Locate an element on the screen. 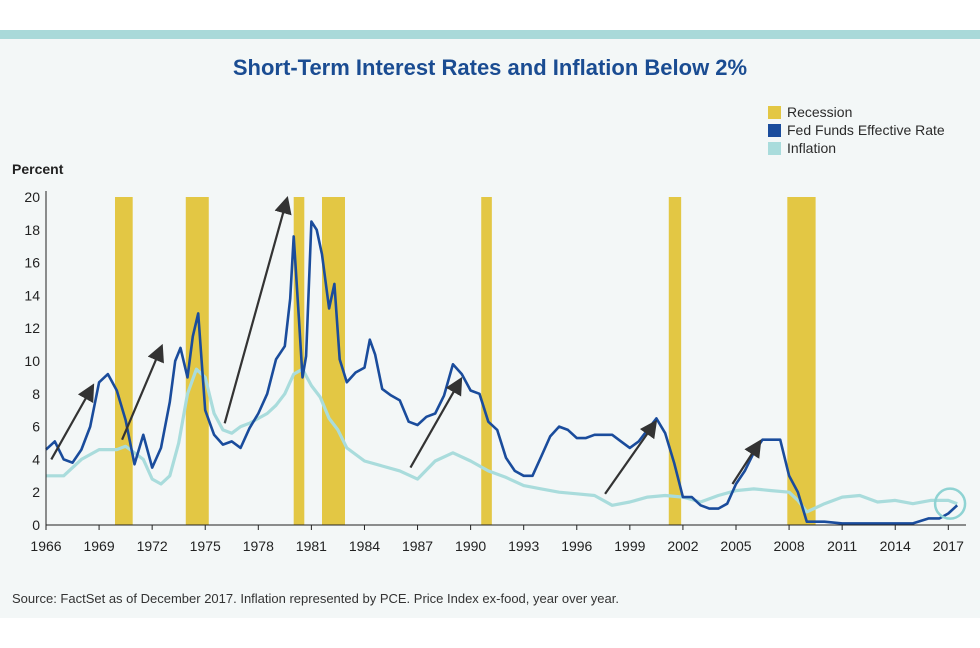 This screenshot has height=648, width=980. legend-item-fed-funds: Fed Funds Effective Rate is located at coordinates (856, 130).